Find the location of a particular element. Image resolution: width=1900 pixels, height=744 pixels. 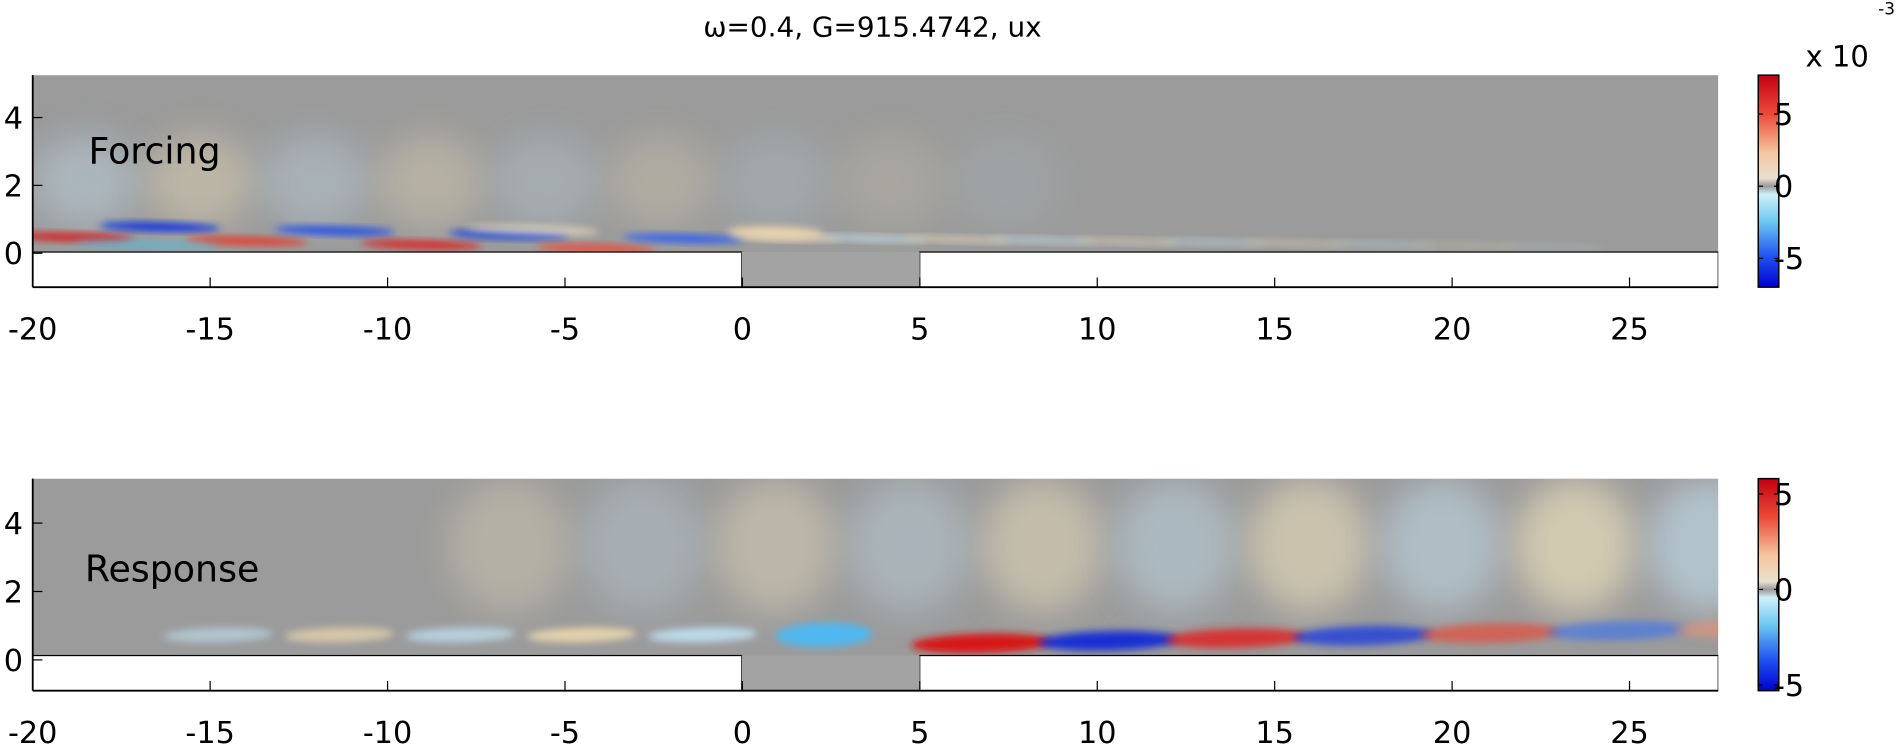

colorbar-exponent: -3 is located at coordinates (1886, 9).